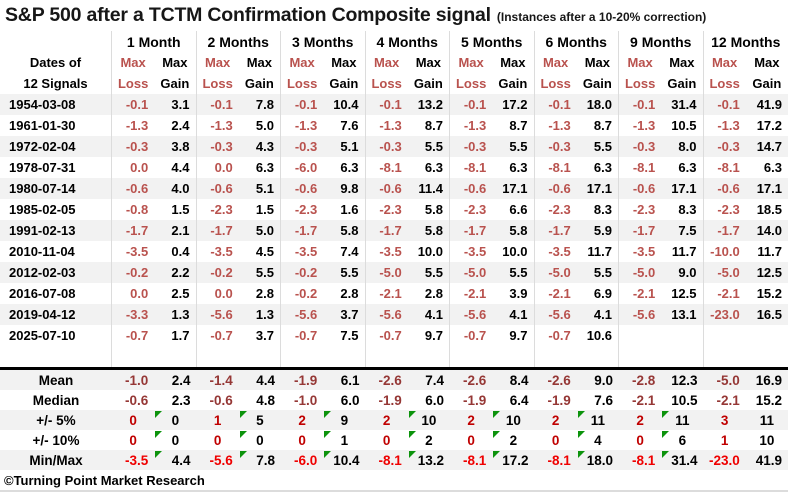  Describe the element at coordinates (640, 335) in the screenshot. I see `loss-cell` at that location.